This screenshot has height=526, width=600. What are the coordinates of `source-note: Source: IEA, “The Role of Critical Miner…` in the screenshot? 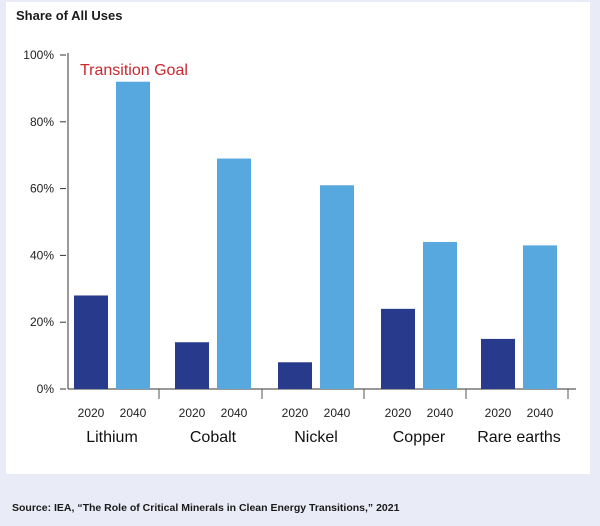 It's located at (206, 508).